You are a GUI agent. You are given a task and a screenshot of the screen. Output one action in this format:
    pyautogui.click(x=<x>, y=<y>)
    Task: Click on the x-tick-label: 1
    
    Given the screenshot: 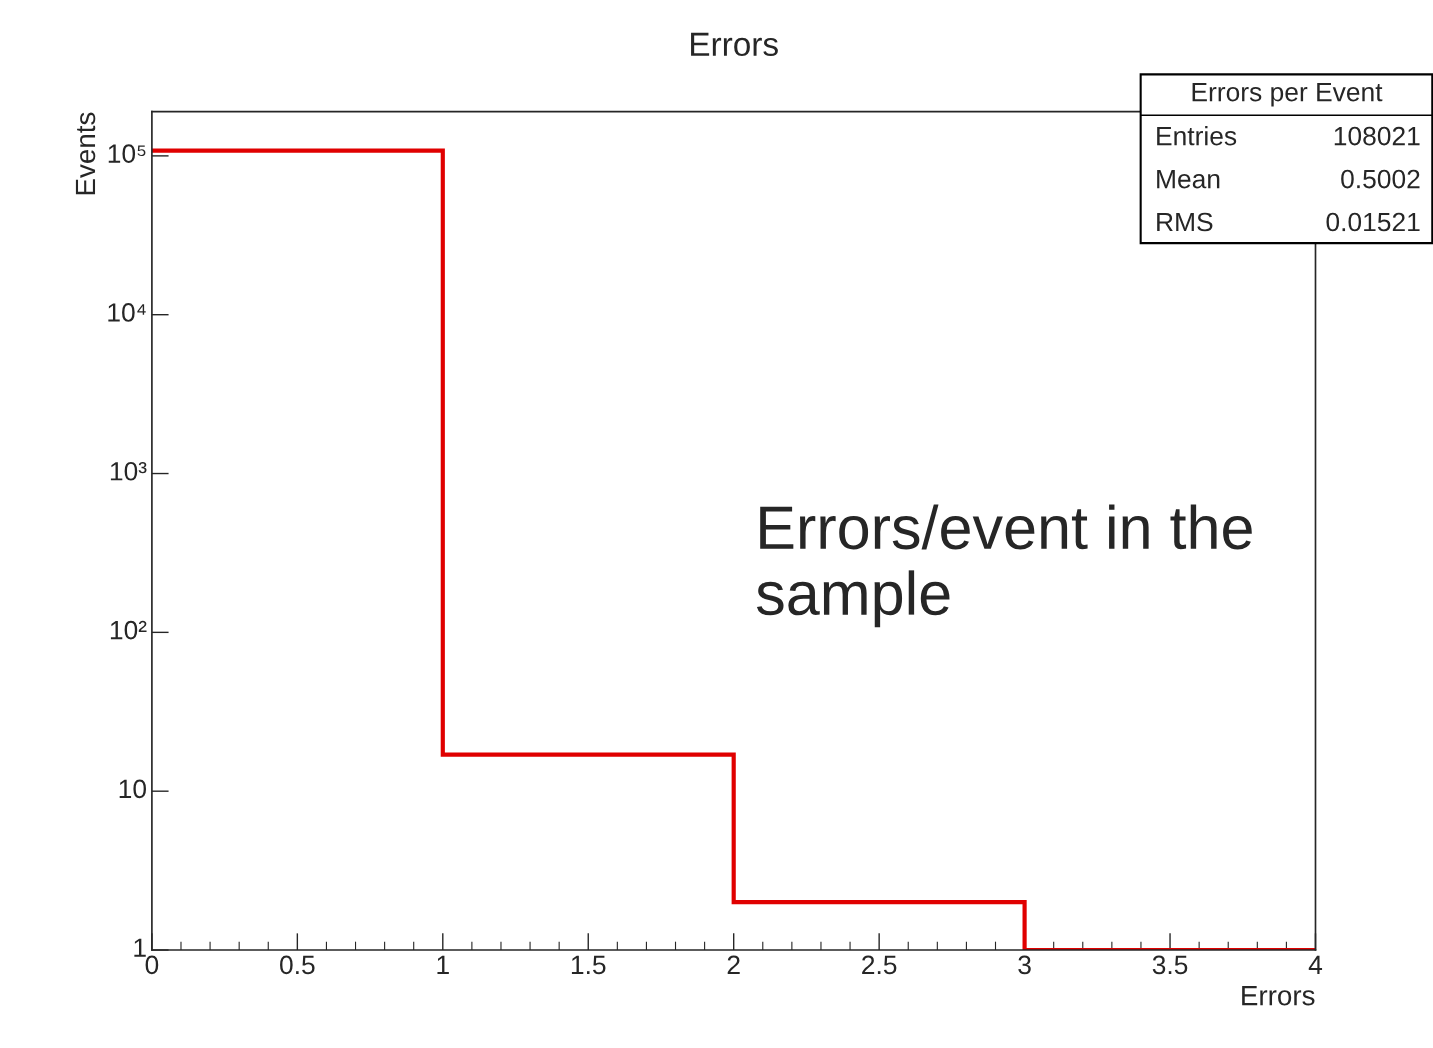 What is the action you would take?
    pyautogui.click(x=443, y=964)
    